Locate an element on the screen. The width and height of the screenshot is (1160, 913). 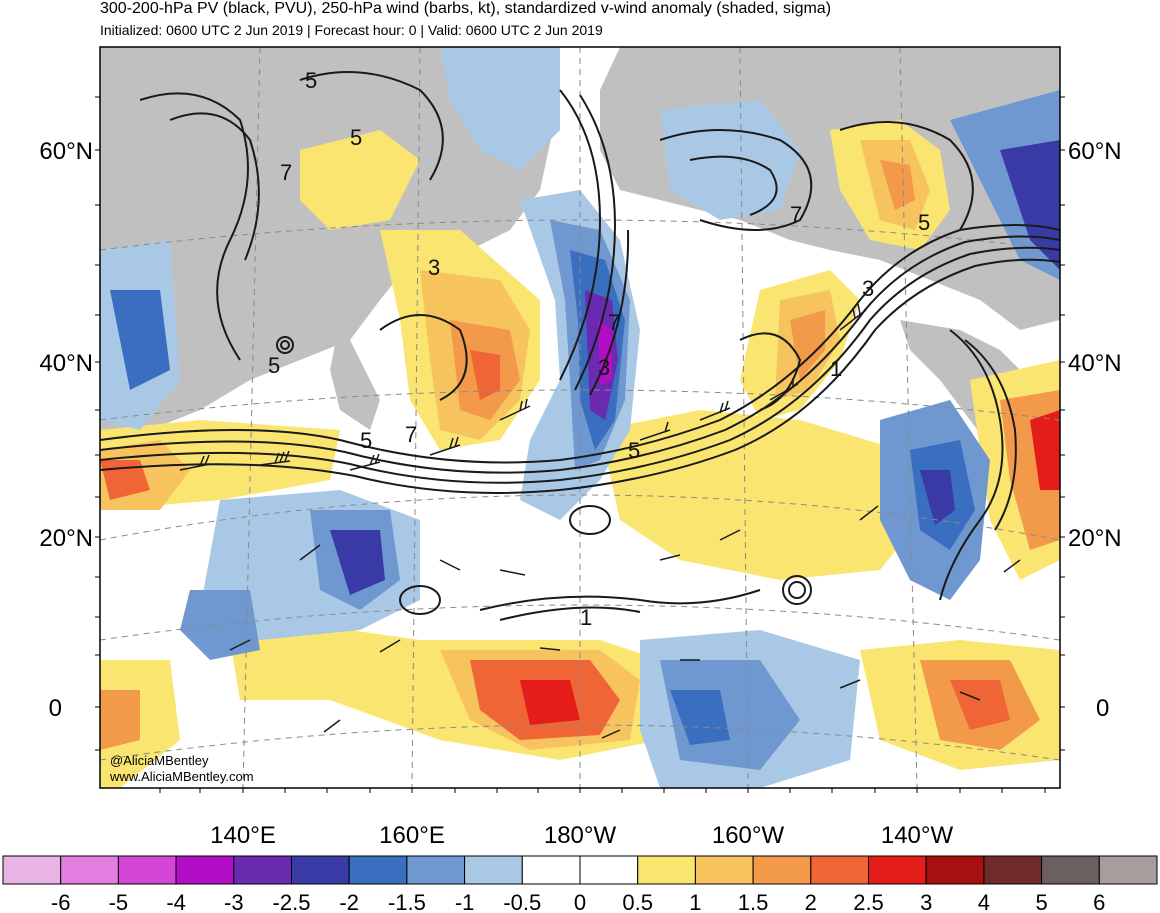
colorbar-tick-label: 0 is located at coordinates (580, 901).